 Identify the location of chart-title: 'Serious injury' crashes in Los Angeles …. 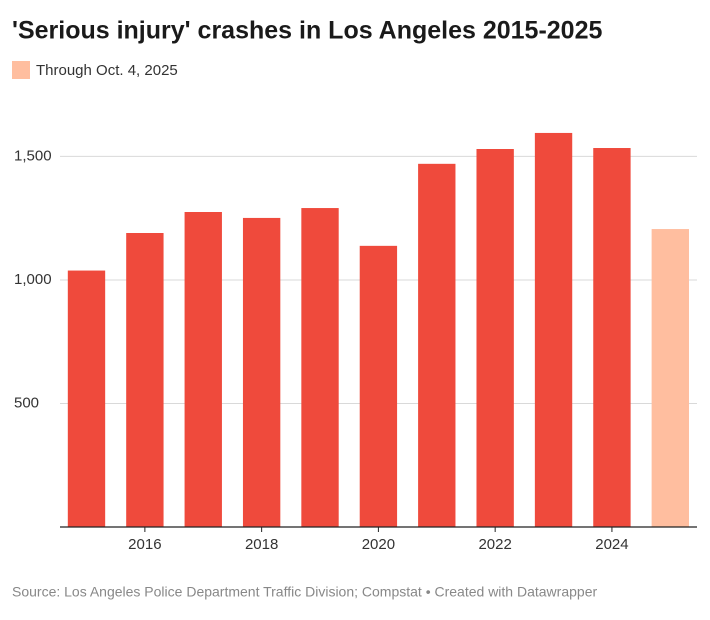
(307, 31).